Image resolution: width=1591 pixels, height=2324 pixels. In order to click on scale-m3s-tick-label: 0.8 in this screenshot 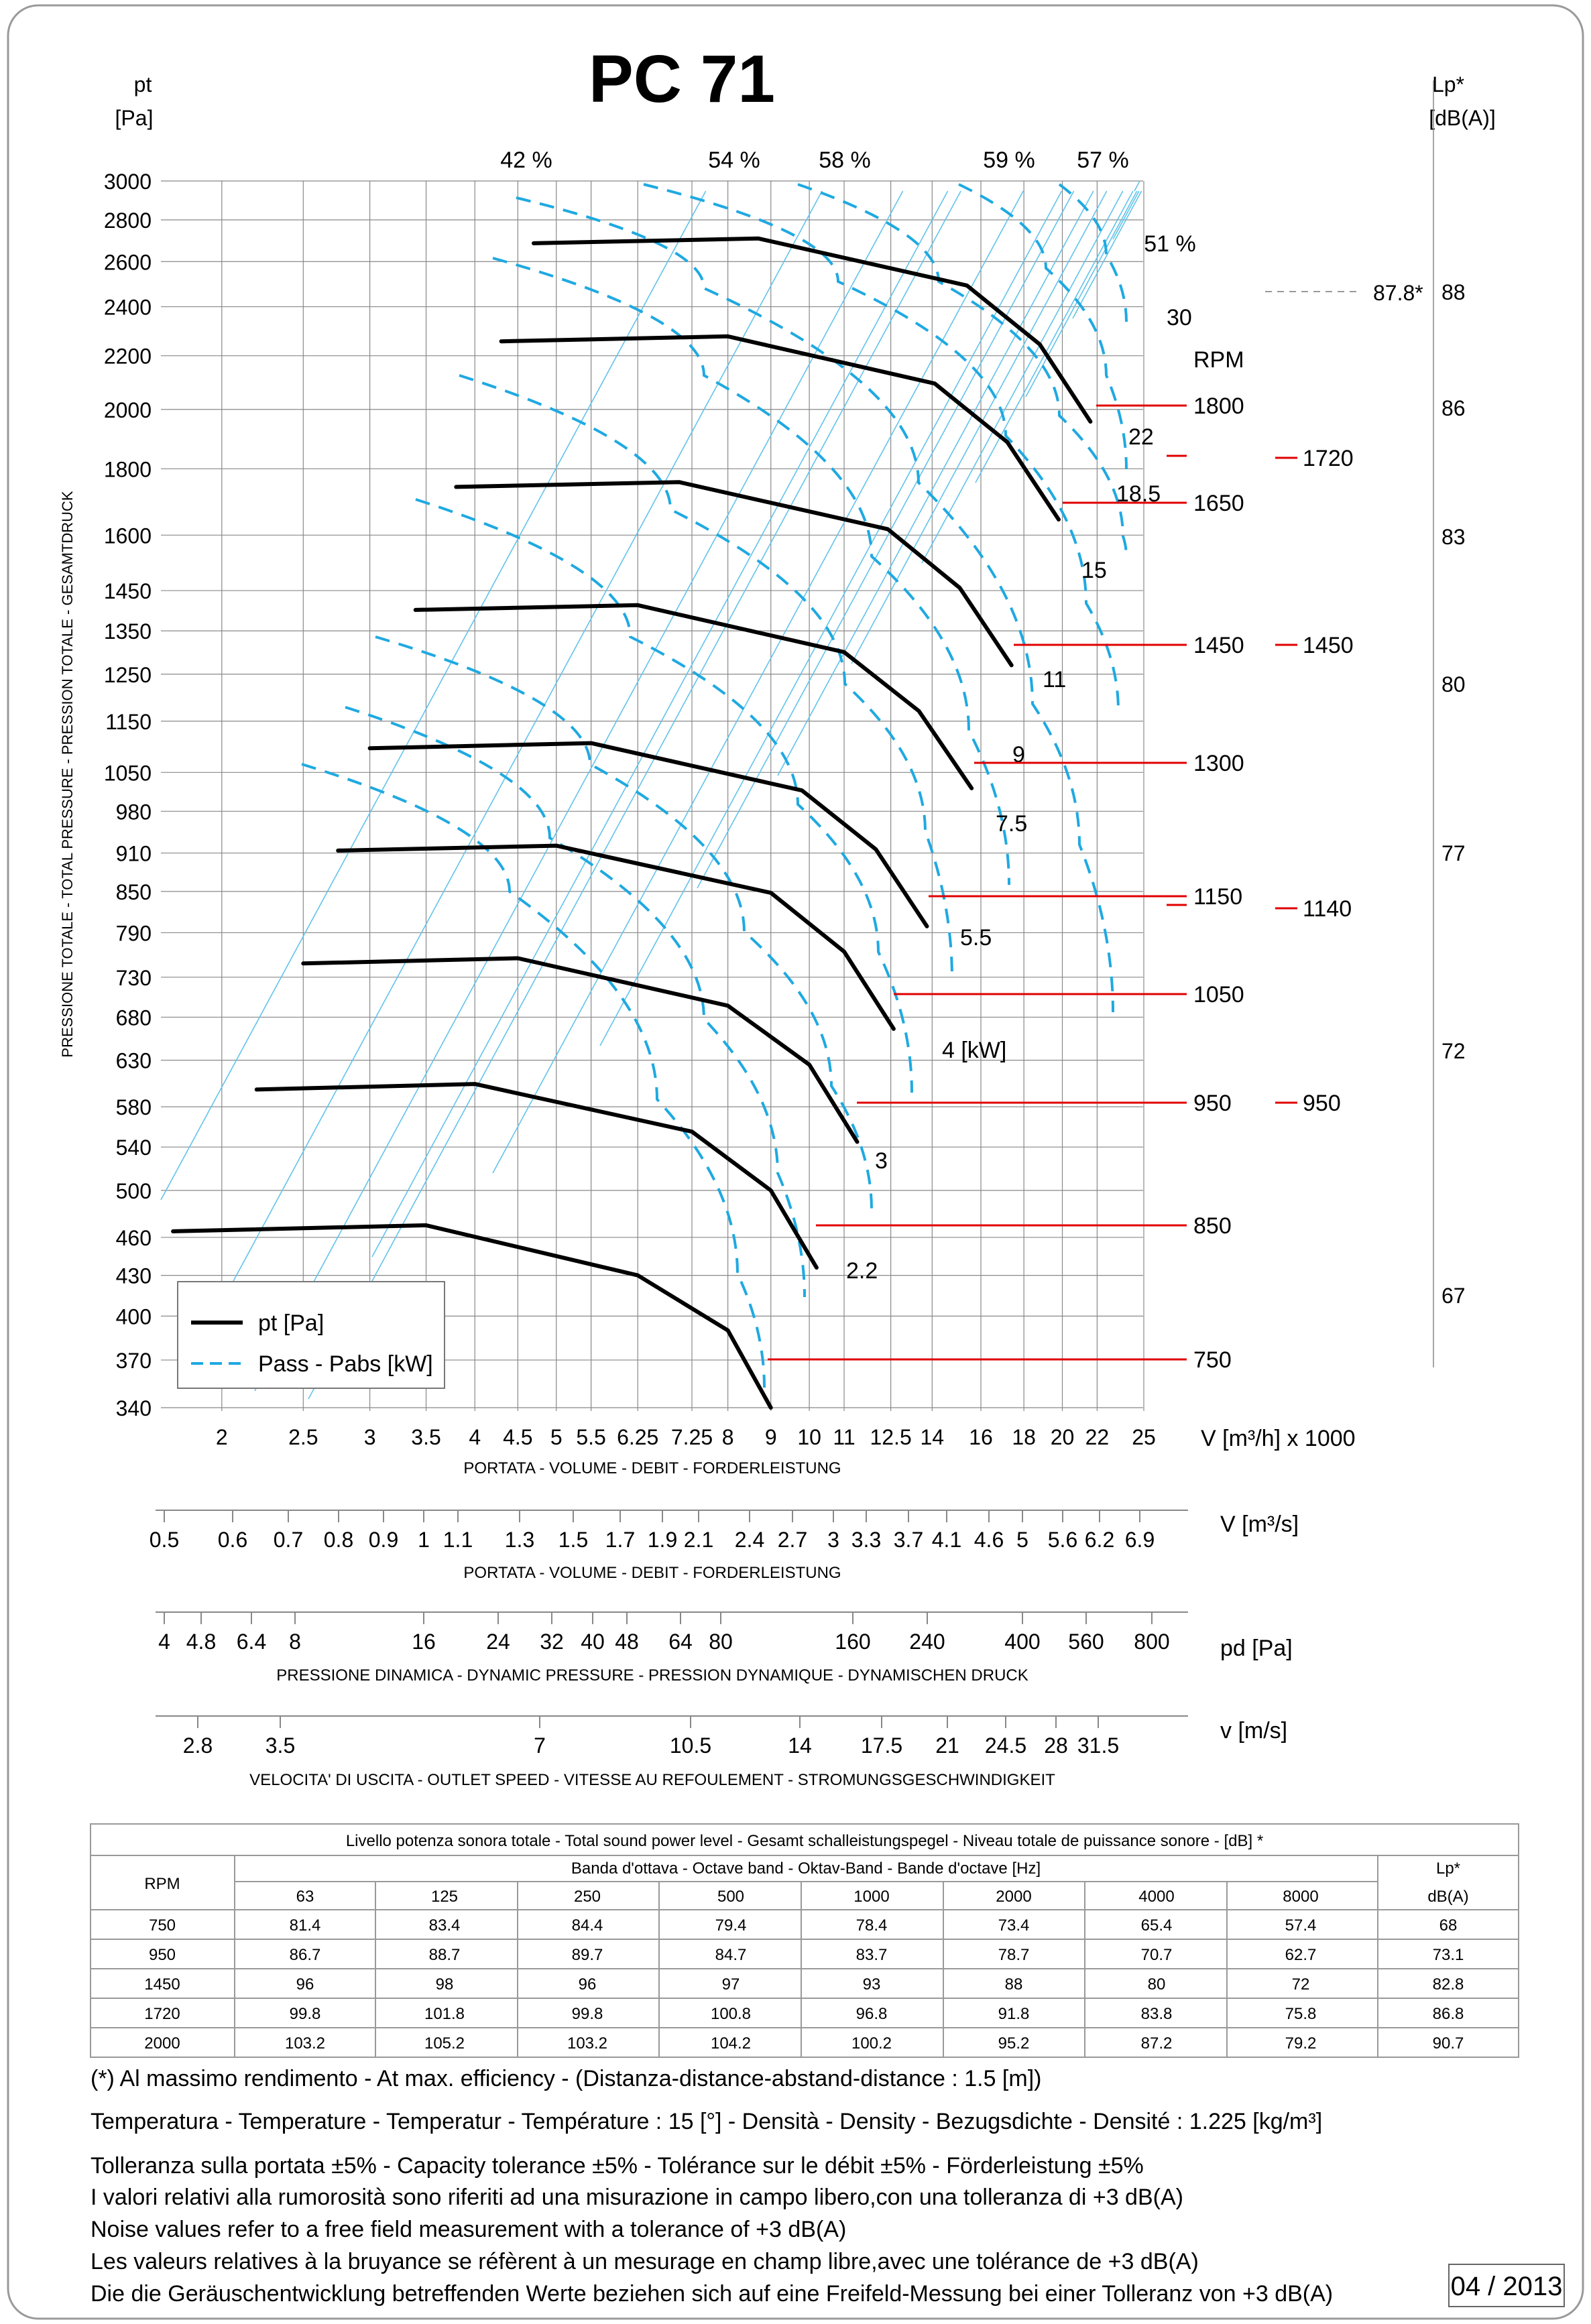, I will do `click(338, 1540)`.